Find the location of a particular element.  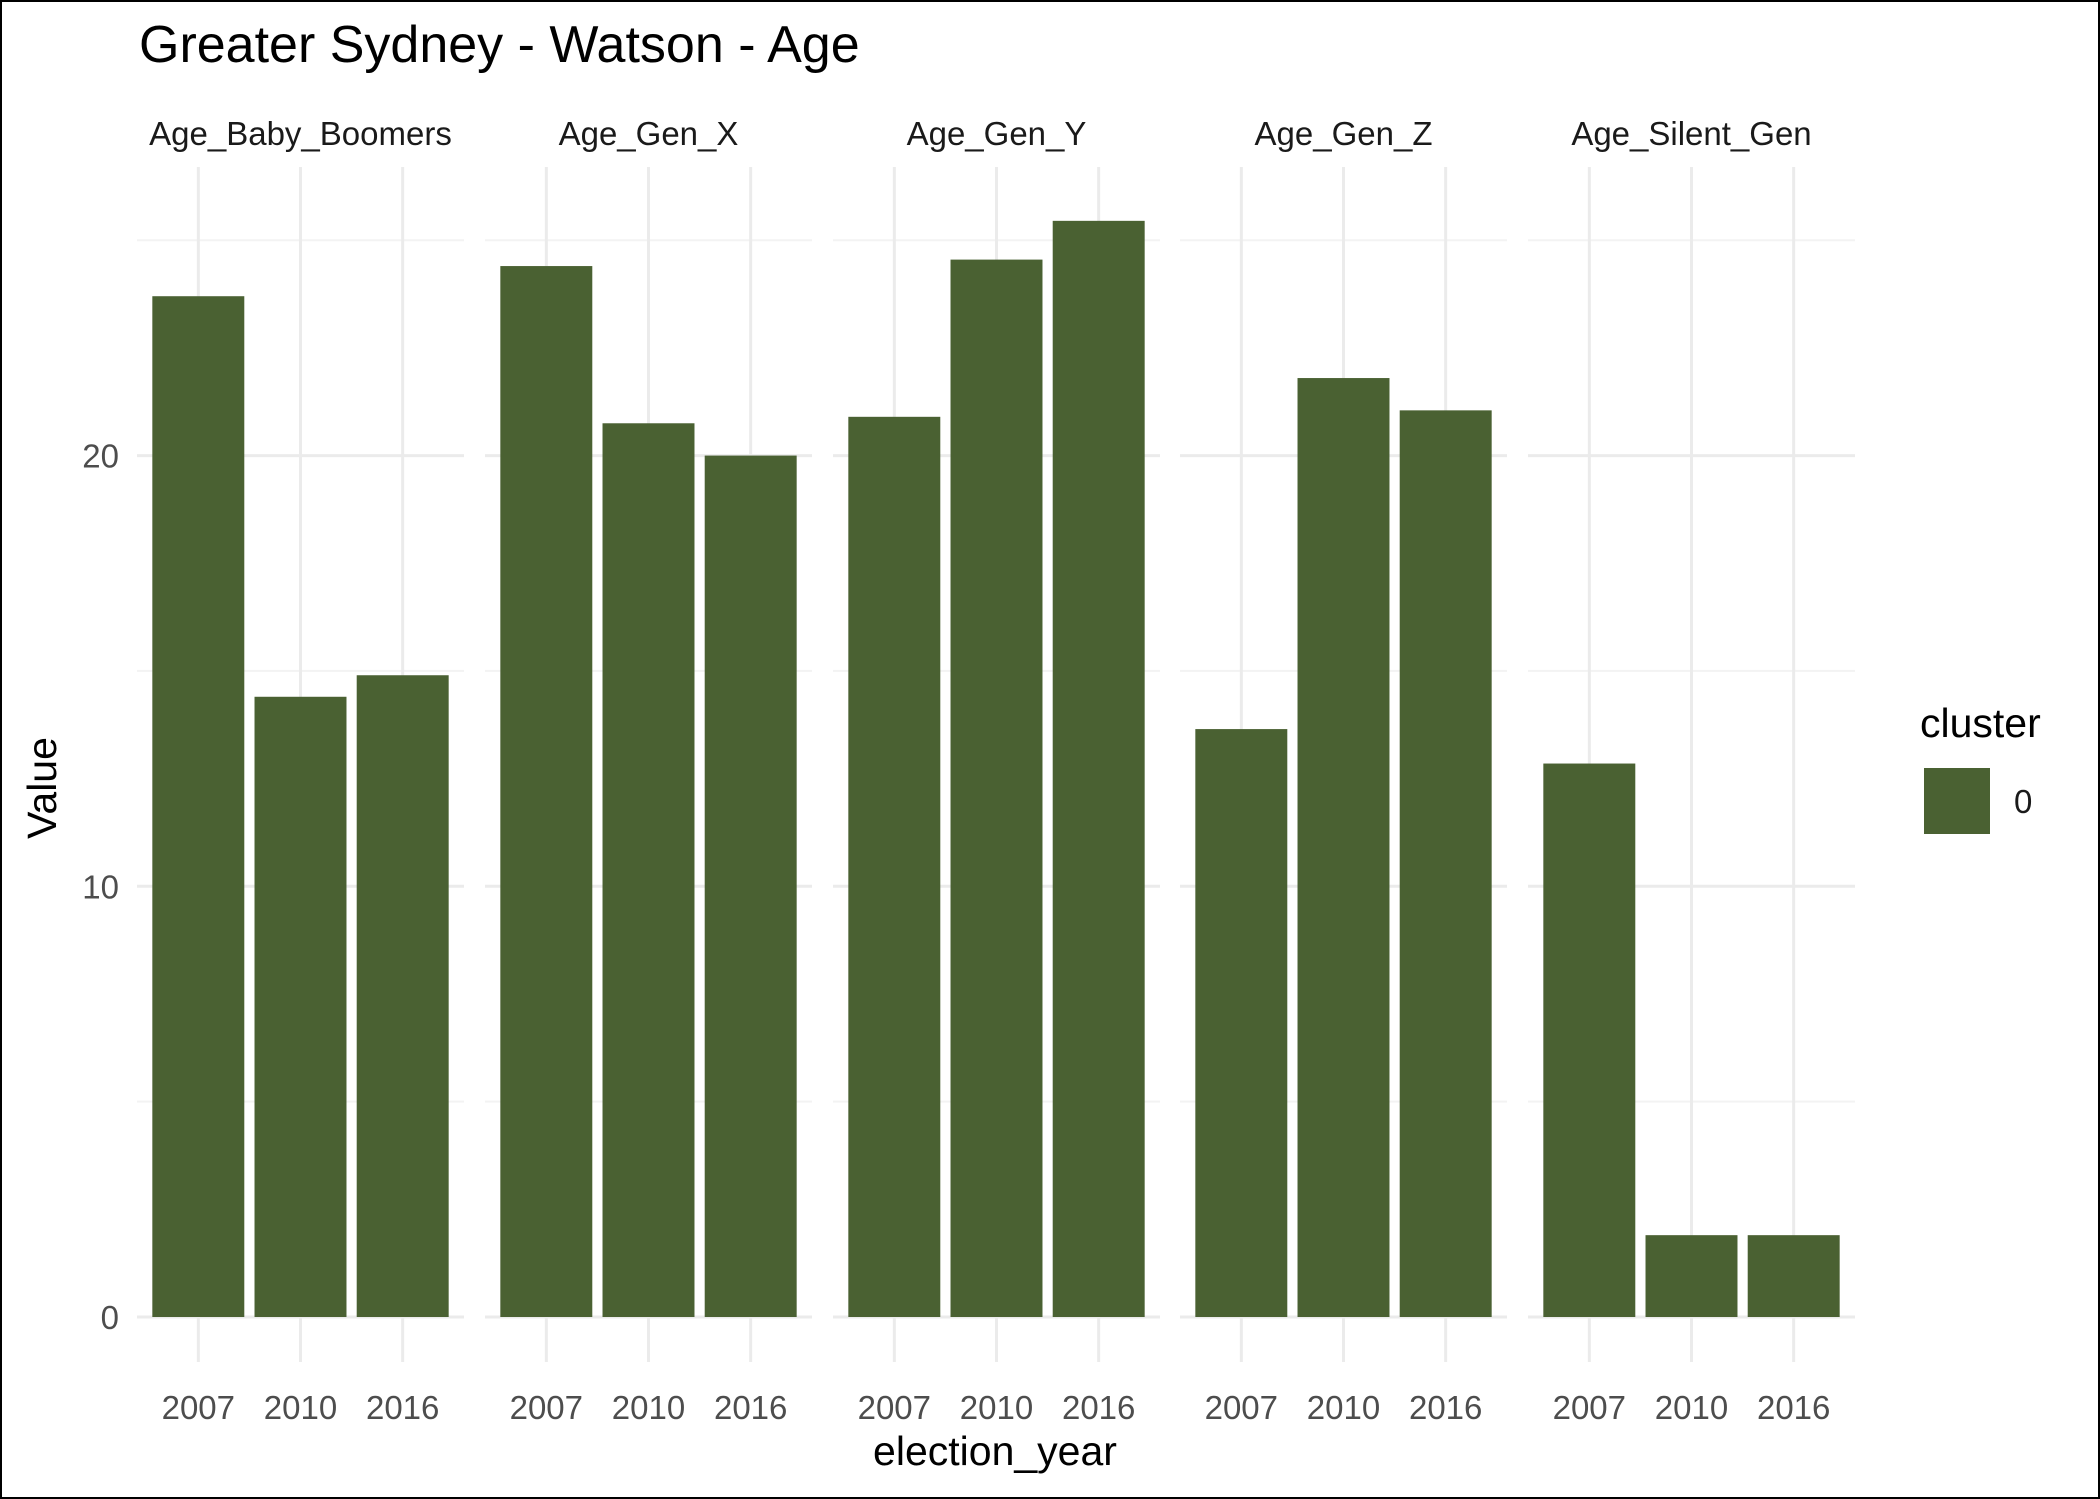

x-axis-title: election_year is located at coordinates (995, 1451).